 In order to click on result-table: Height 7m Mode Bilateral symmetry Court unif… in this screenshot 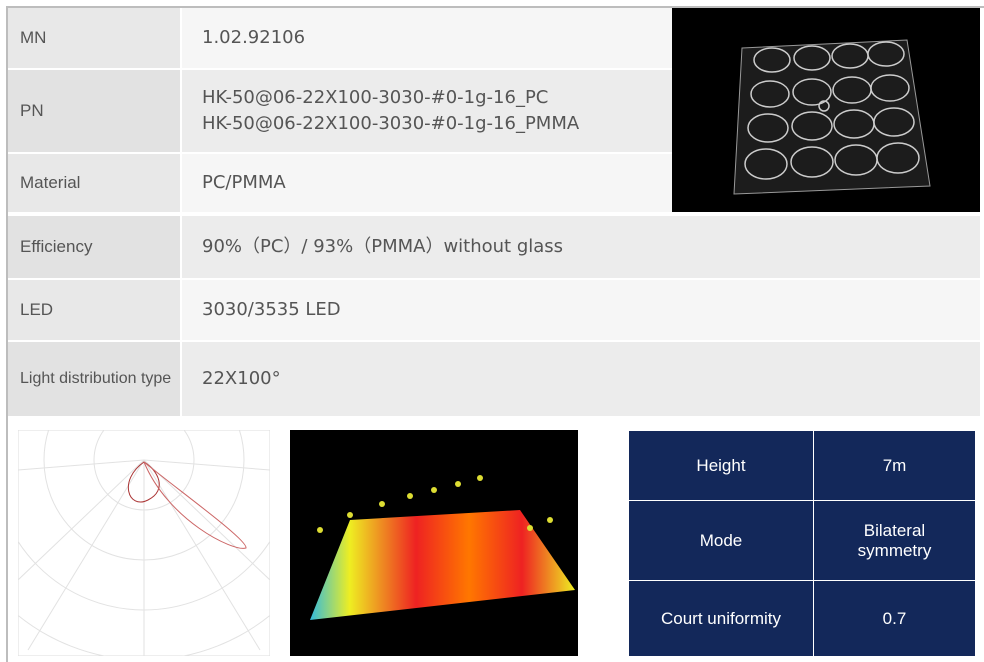, I will do `click(802, 543)`.